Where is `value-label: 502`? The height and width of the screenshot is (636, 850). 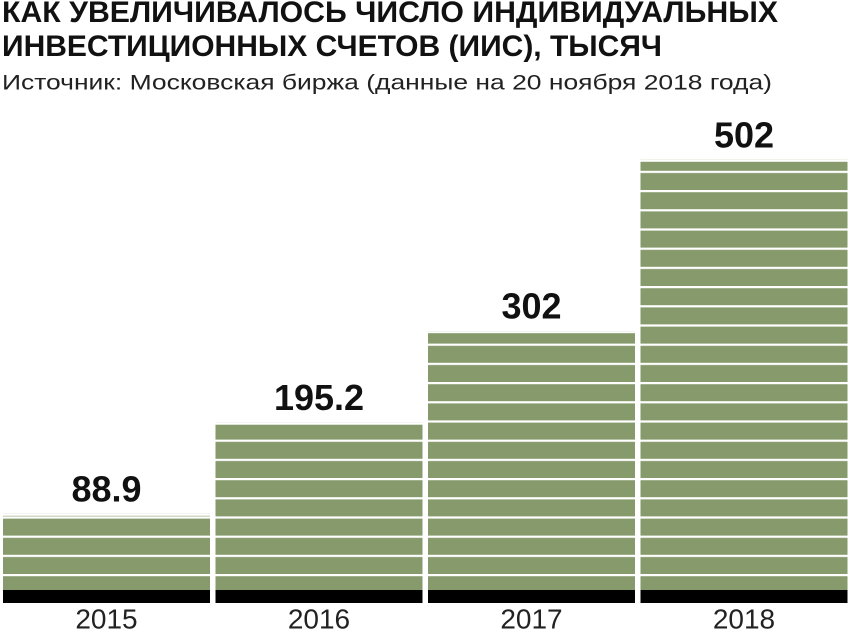
value-label: 502 is located at coordinates (744, 134).